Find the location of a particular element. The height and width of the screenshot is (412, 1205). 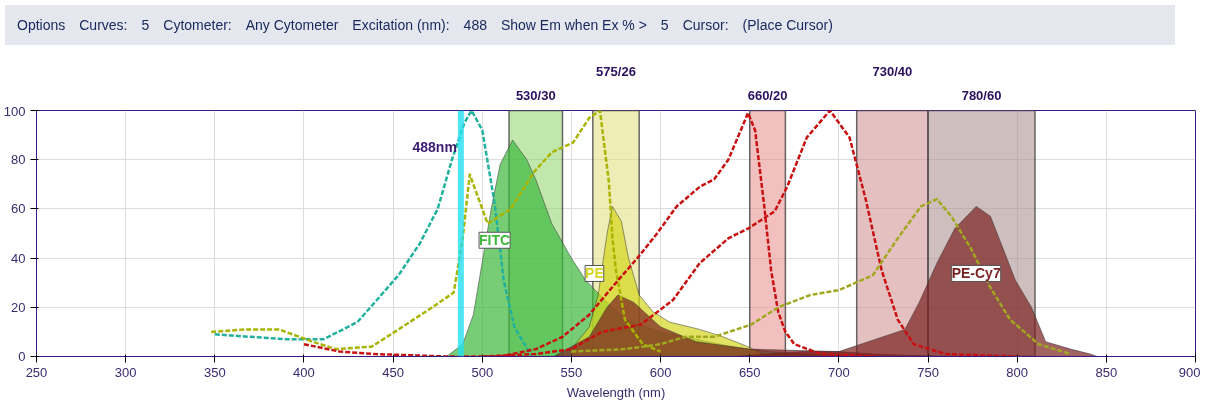

x-tick-label: 600 is located at coordinates (660, 372).